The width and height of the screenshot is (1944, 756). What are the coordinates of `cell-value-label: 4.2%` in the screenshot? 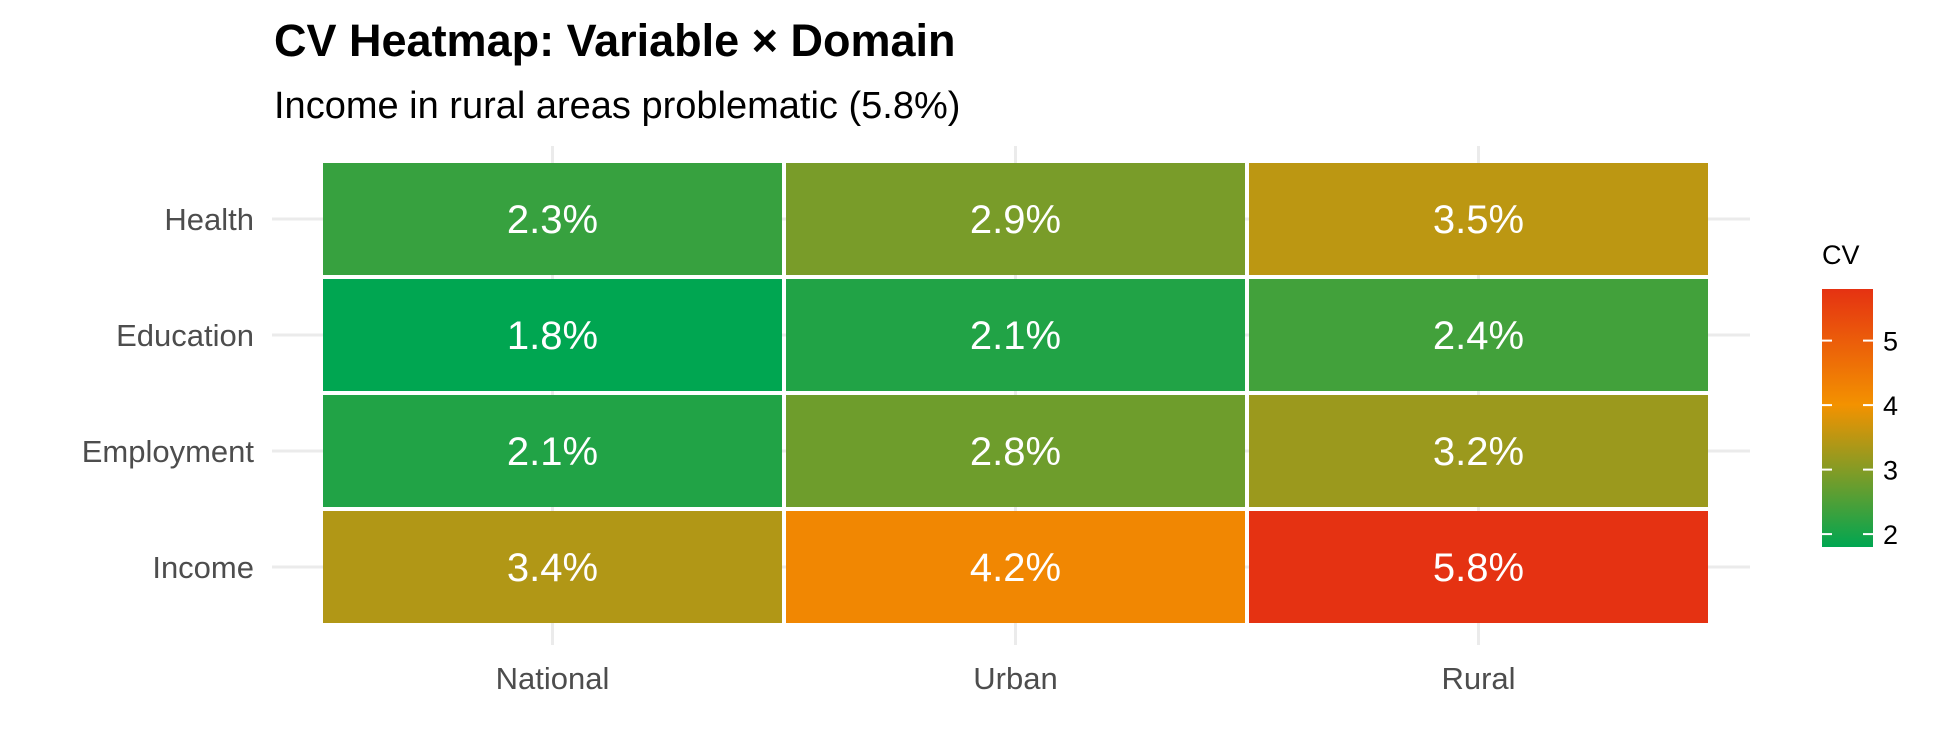 It's located at (1015, 568).